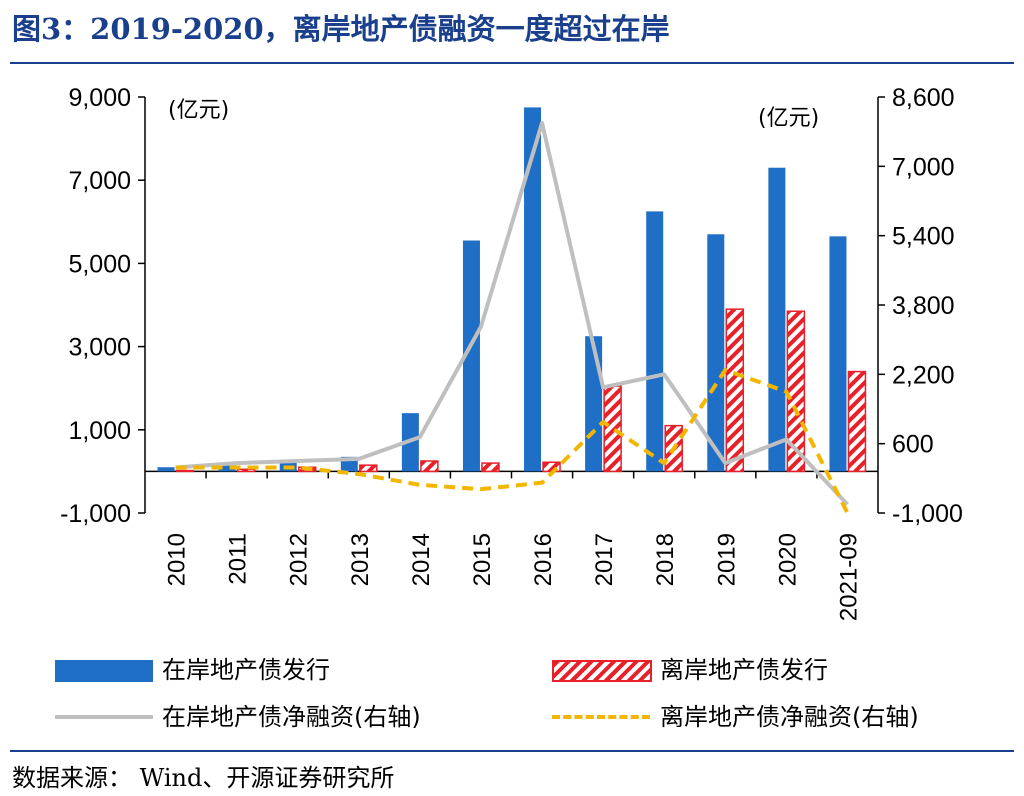 The width and height of the screenshot is (1024, 796). I want to click on right-tick-label: 8,600, so click(923, 98).